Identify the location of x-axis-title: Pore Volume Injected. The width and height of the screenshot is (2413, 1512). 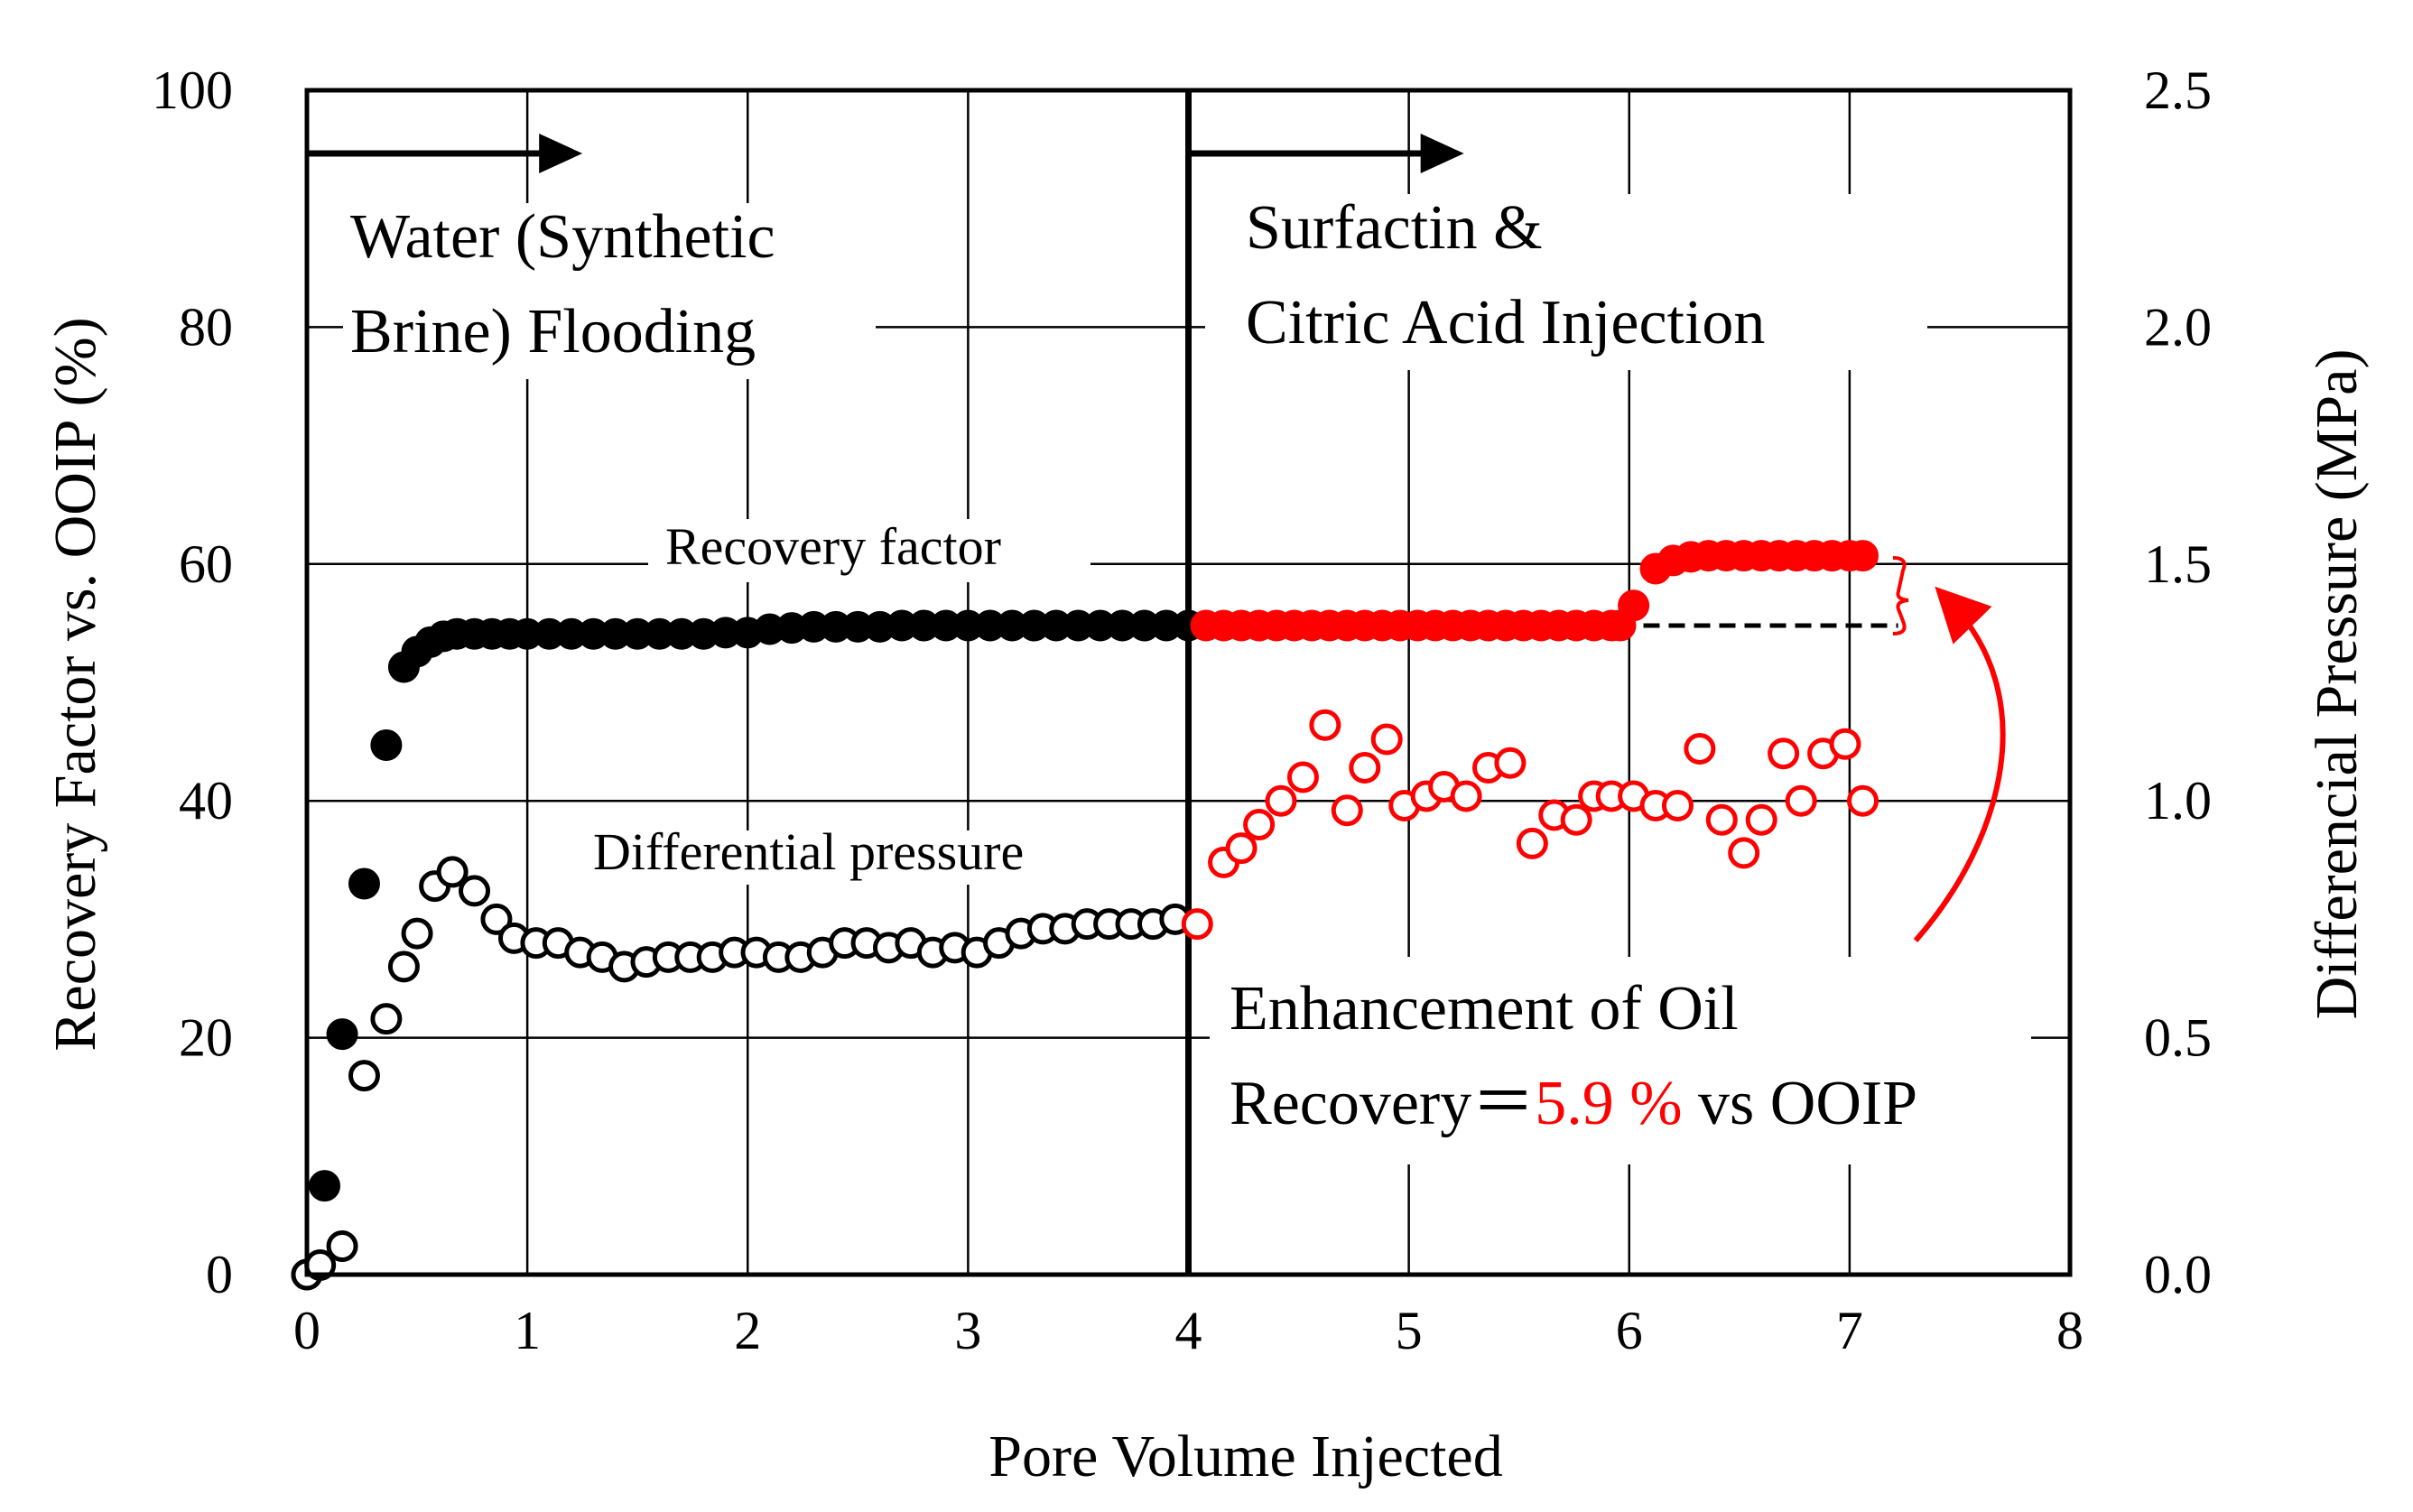
(1245, 1456).